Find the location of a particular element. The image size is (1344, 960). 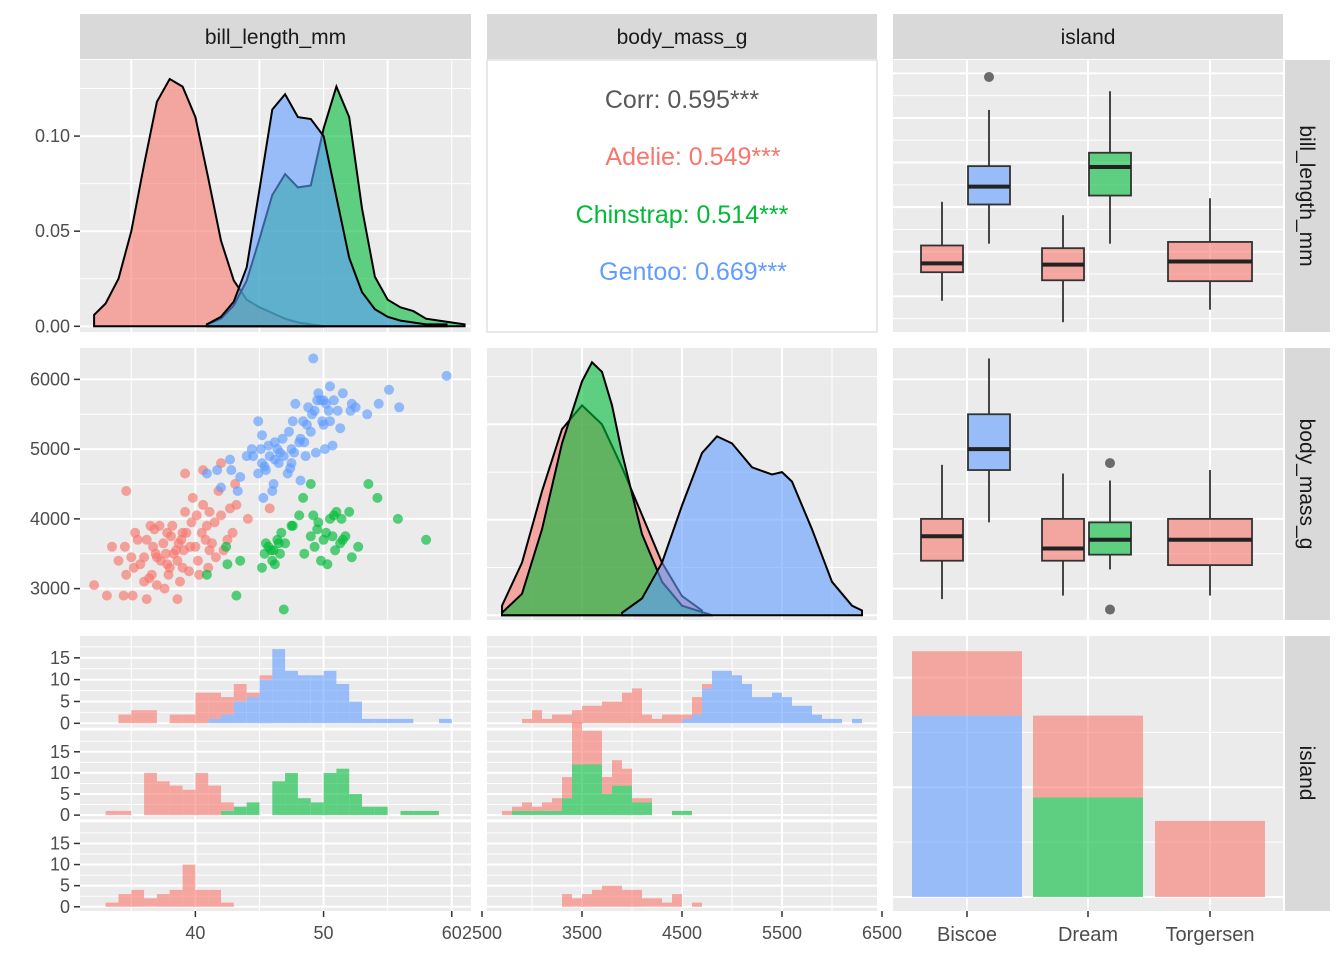

corr-overall: Corr: 0.595*** is located at coordinates (682, 100).